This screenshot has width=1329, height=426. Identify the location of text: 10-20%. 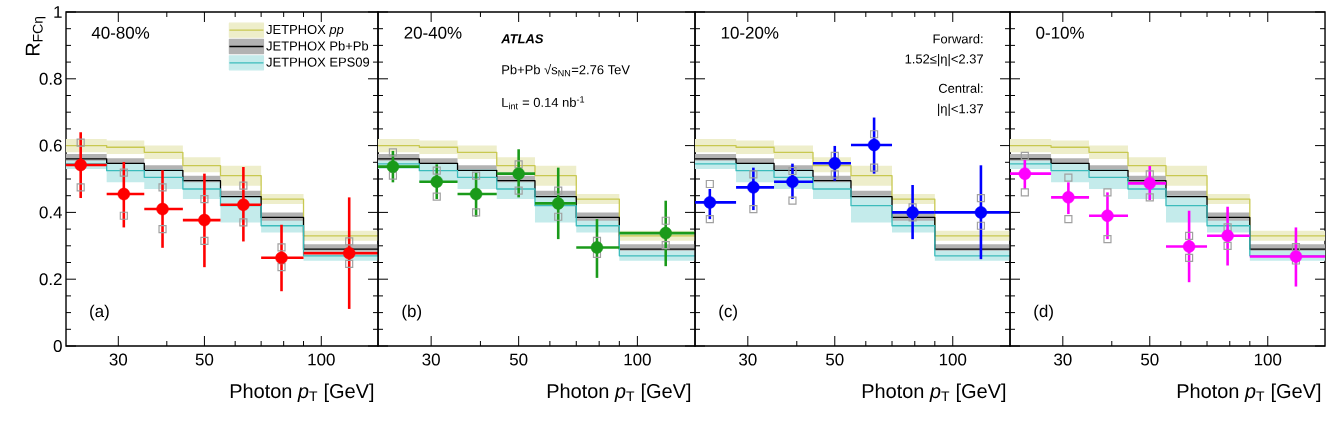
(750, 32).